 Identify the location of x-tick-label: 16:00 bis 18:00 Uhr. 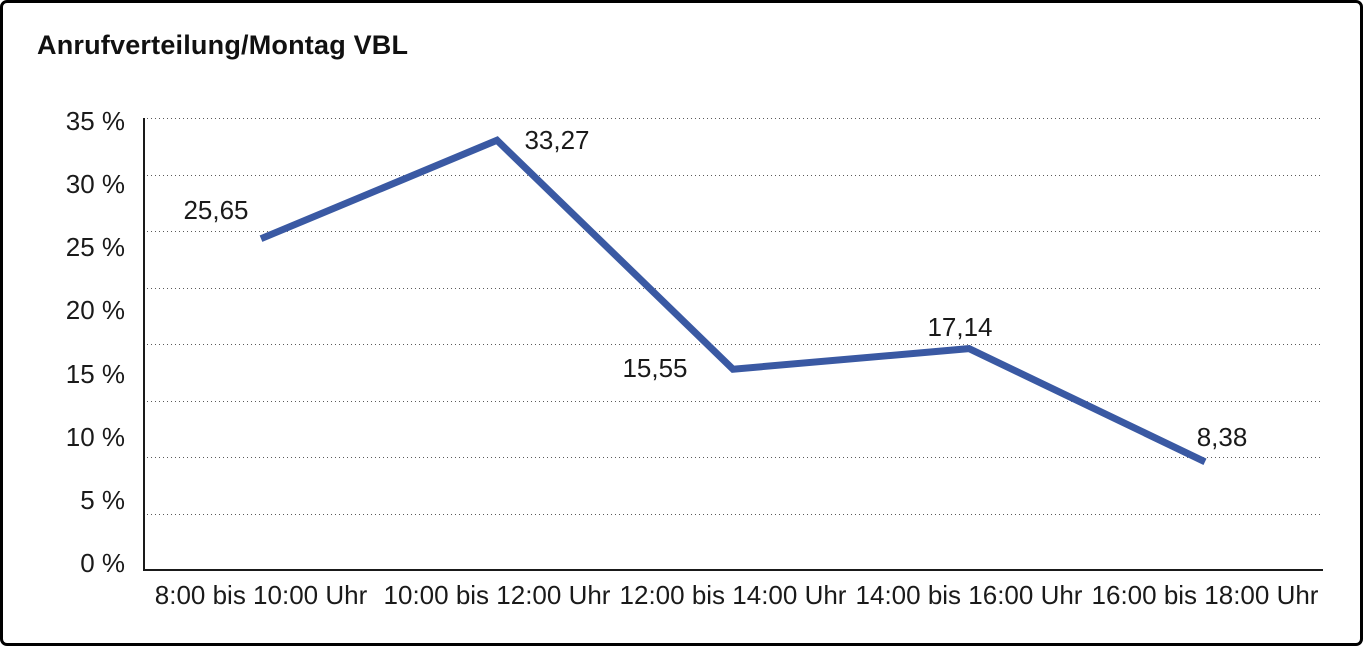
(1205, 595).